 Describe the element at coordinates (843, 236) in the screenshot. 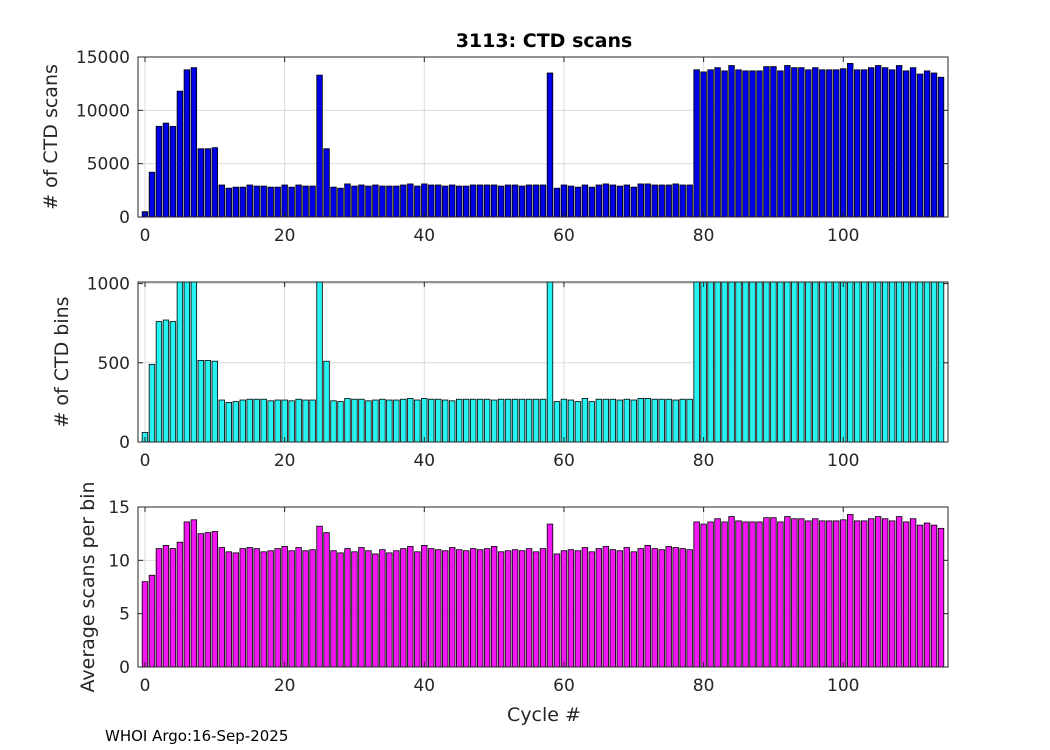

I see `p0-x-tick-label-5: 100` at that location.